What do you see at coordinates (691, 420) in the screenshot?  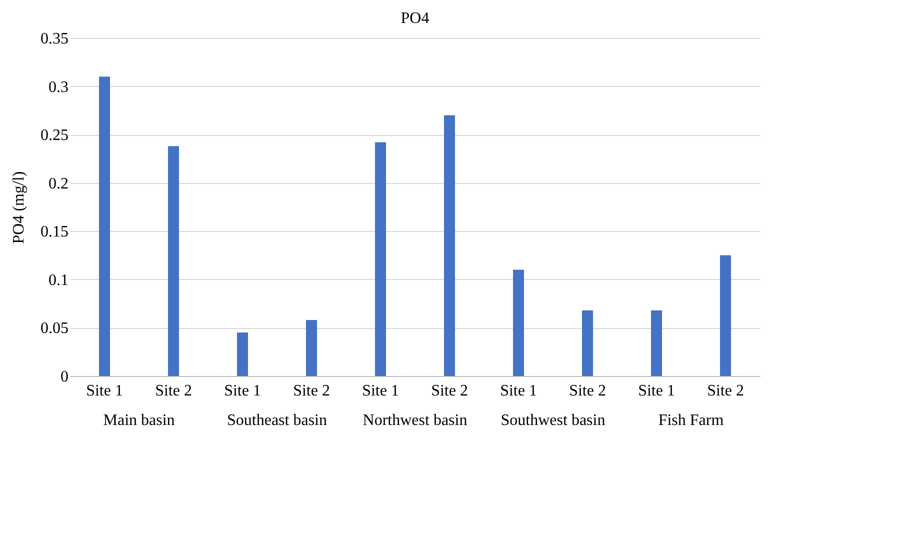 I see `text: Fish Farm` at bounding box center [691, 420].